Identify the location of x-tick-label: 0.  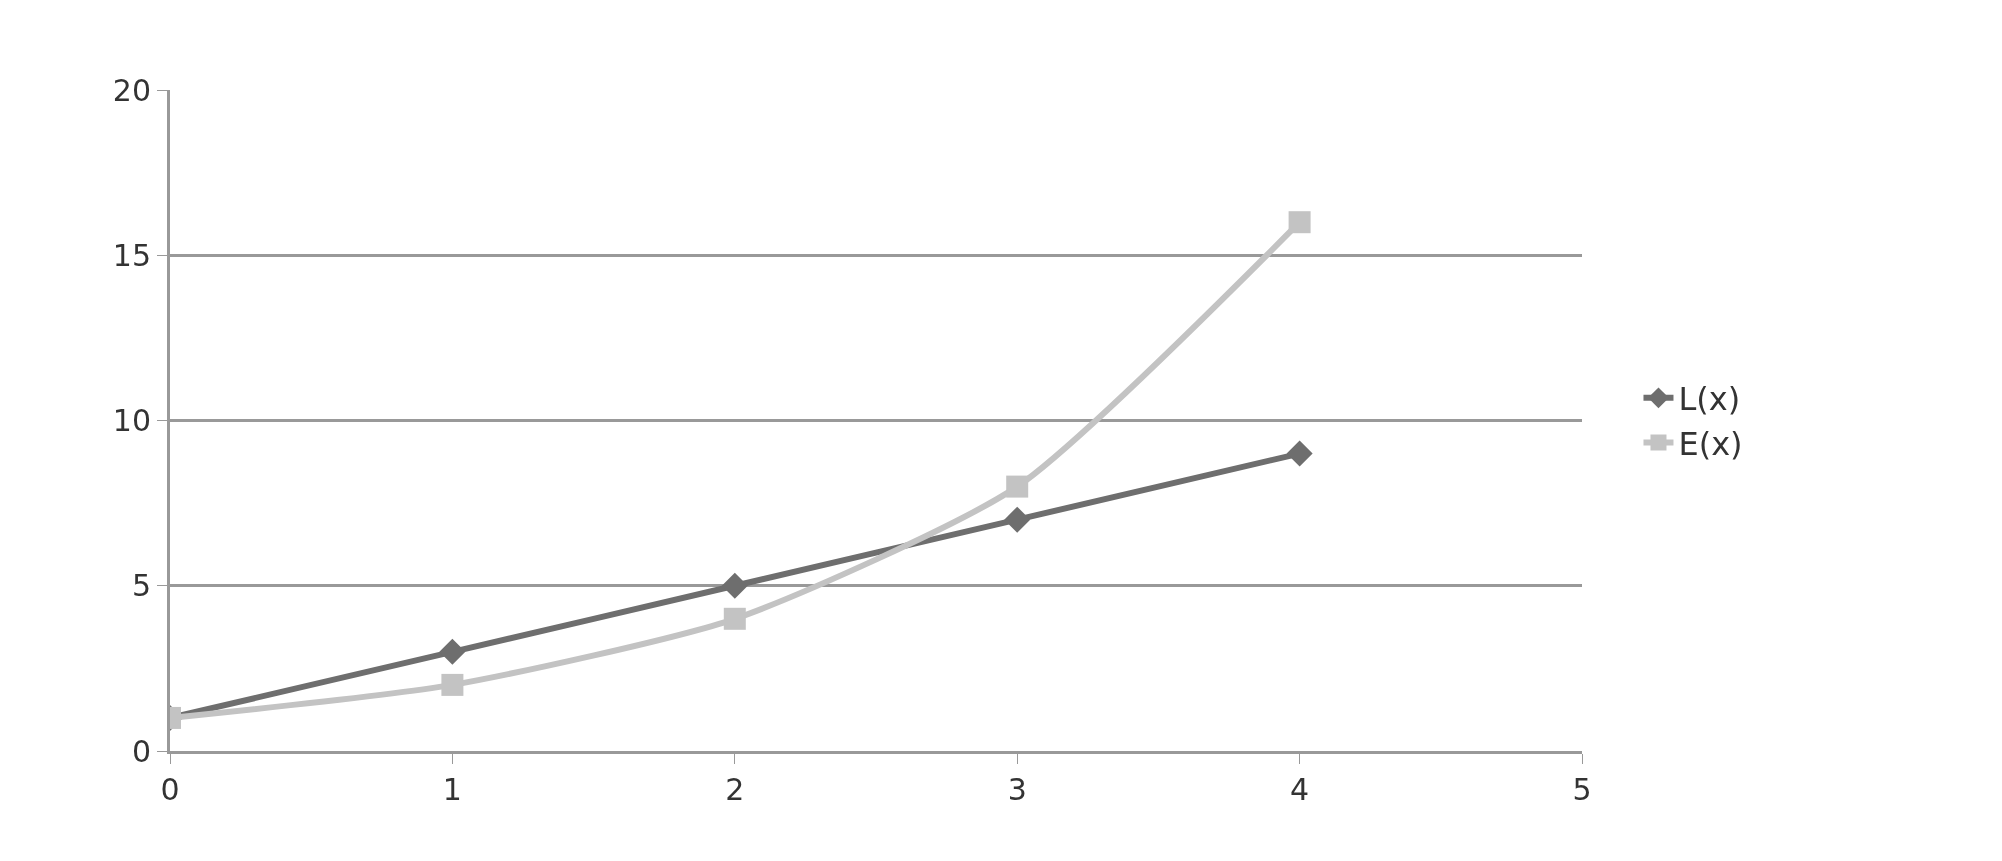
(170, 789).